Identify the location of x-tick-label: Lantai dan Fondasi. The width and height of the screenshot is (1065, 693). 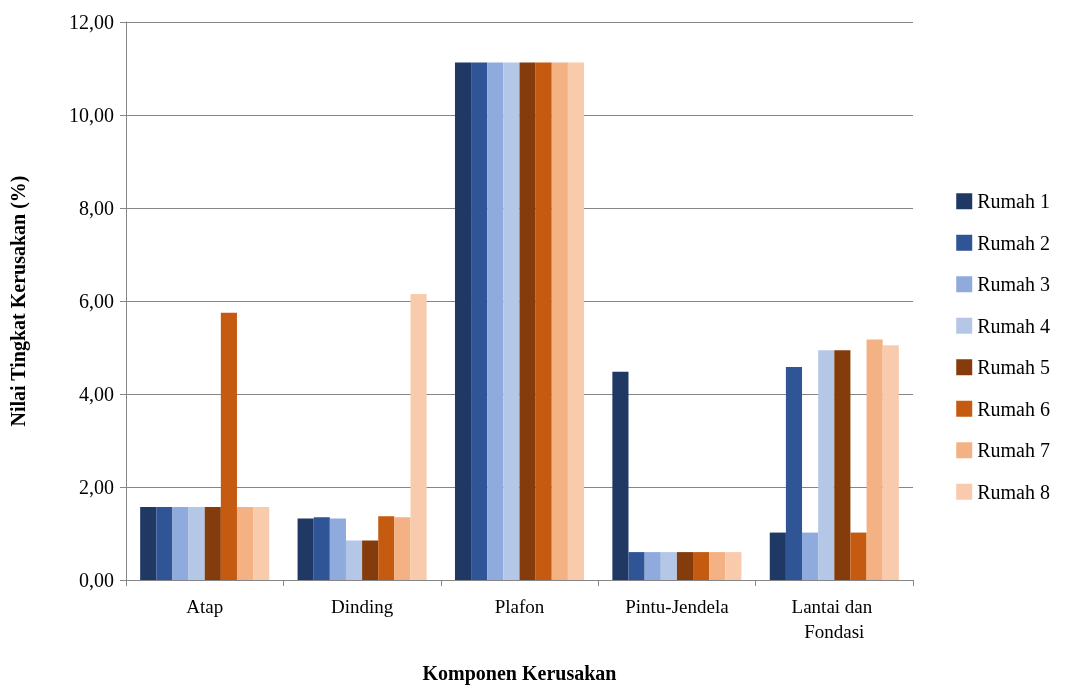
(834, 619).